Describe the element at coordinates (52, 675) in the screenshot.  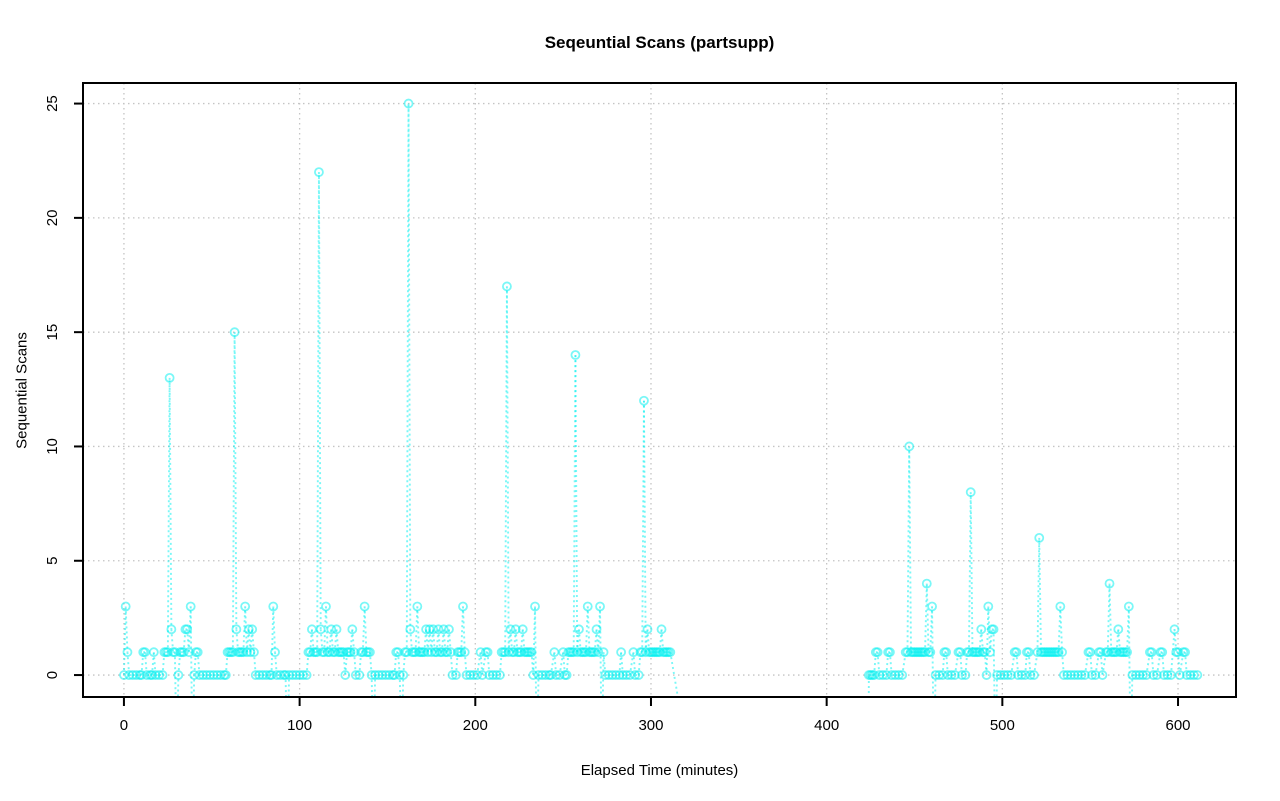
I see `y-tick-label: 0` at that location.